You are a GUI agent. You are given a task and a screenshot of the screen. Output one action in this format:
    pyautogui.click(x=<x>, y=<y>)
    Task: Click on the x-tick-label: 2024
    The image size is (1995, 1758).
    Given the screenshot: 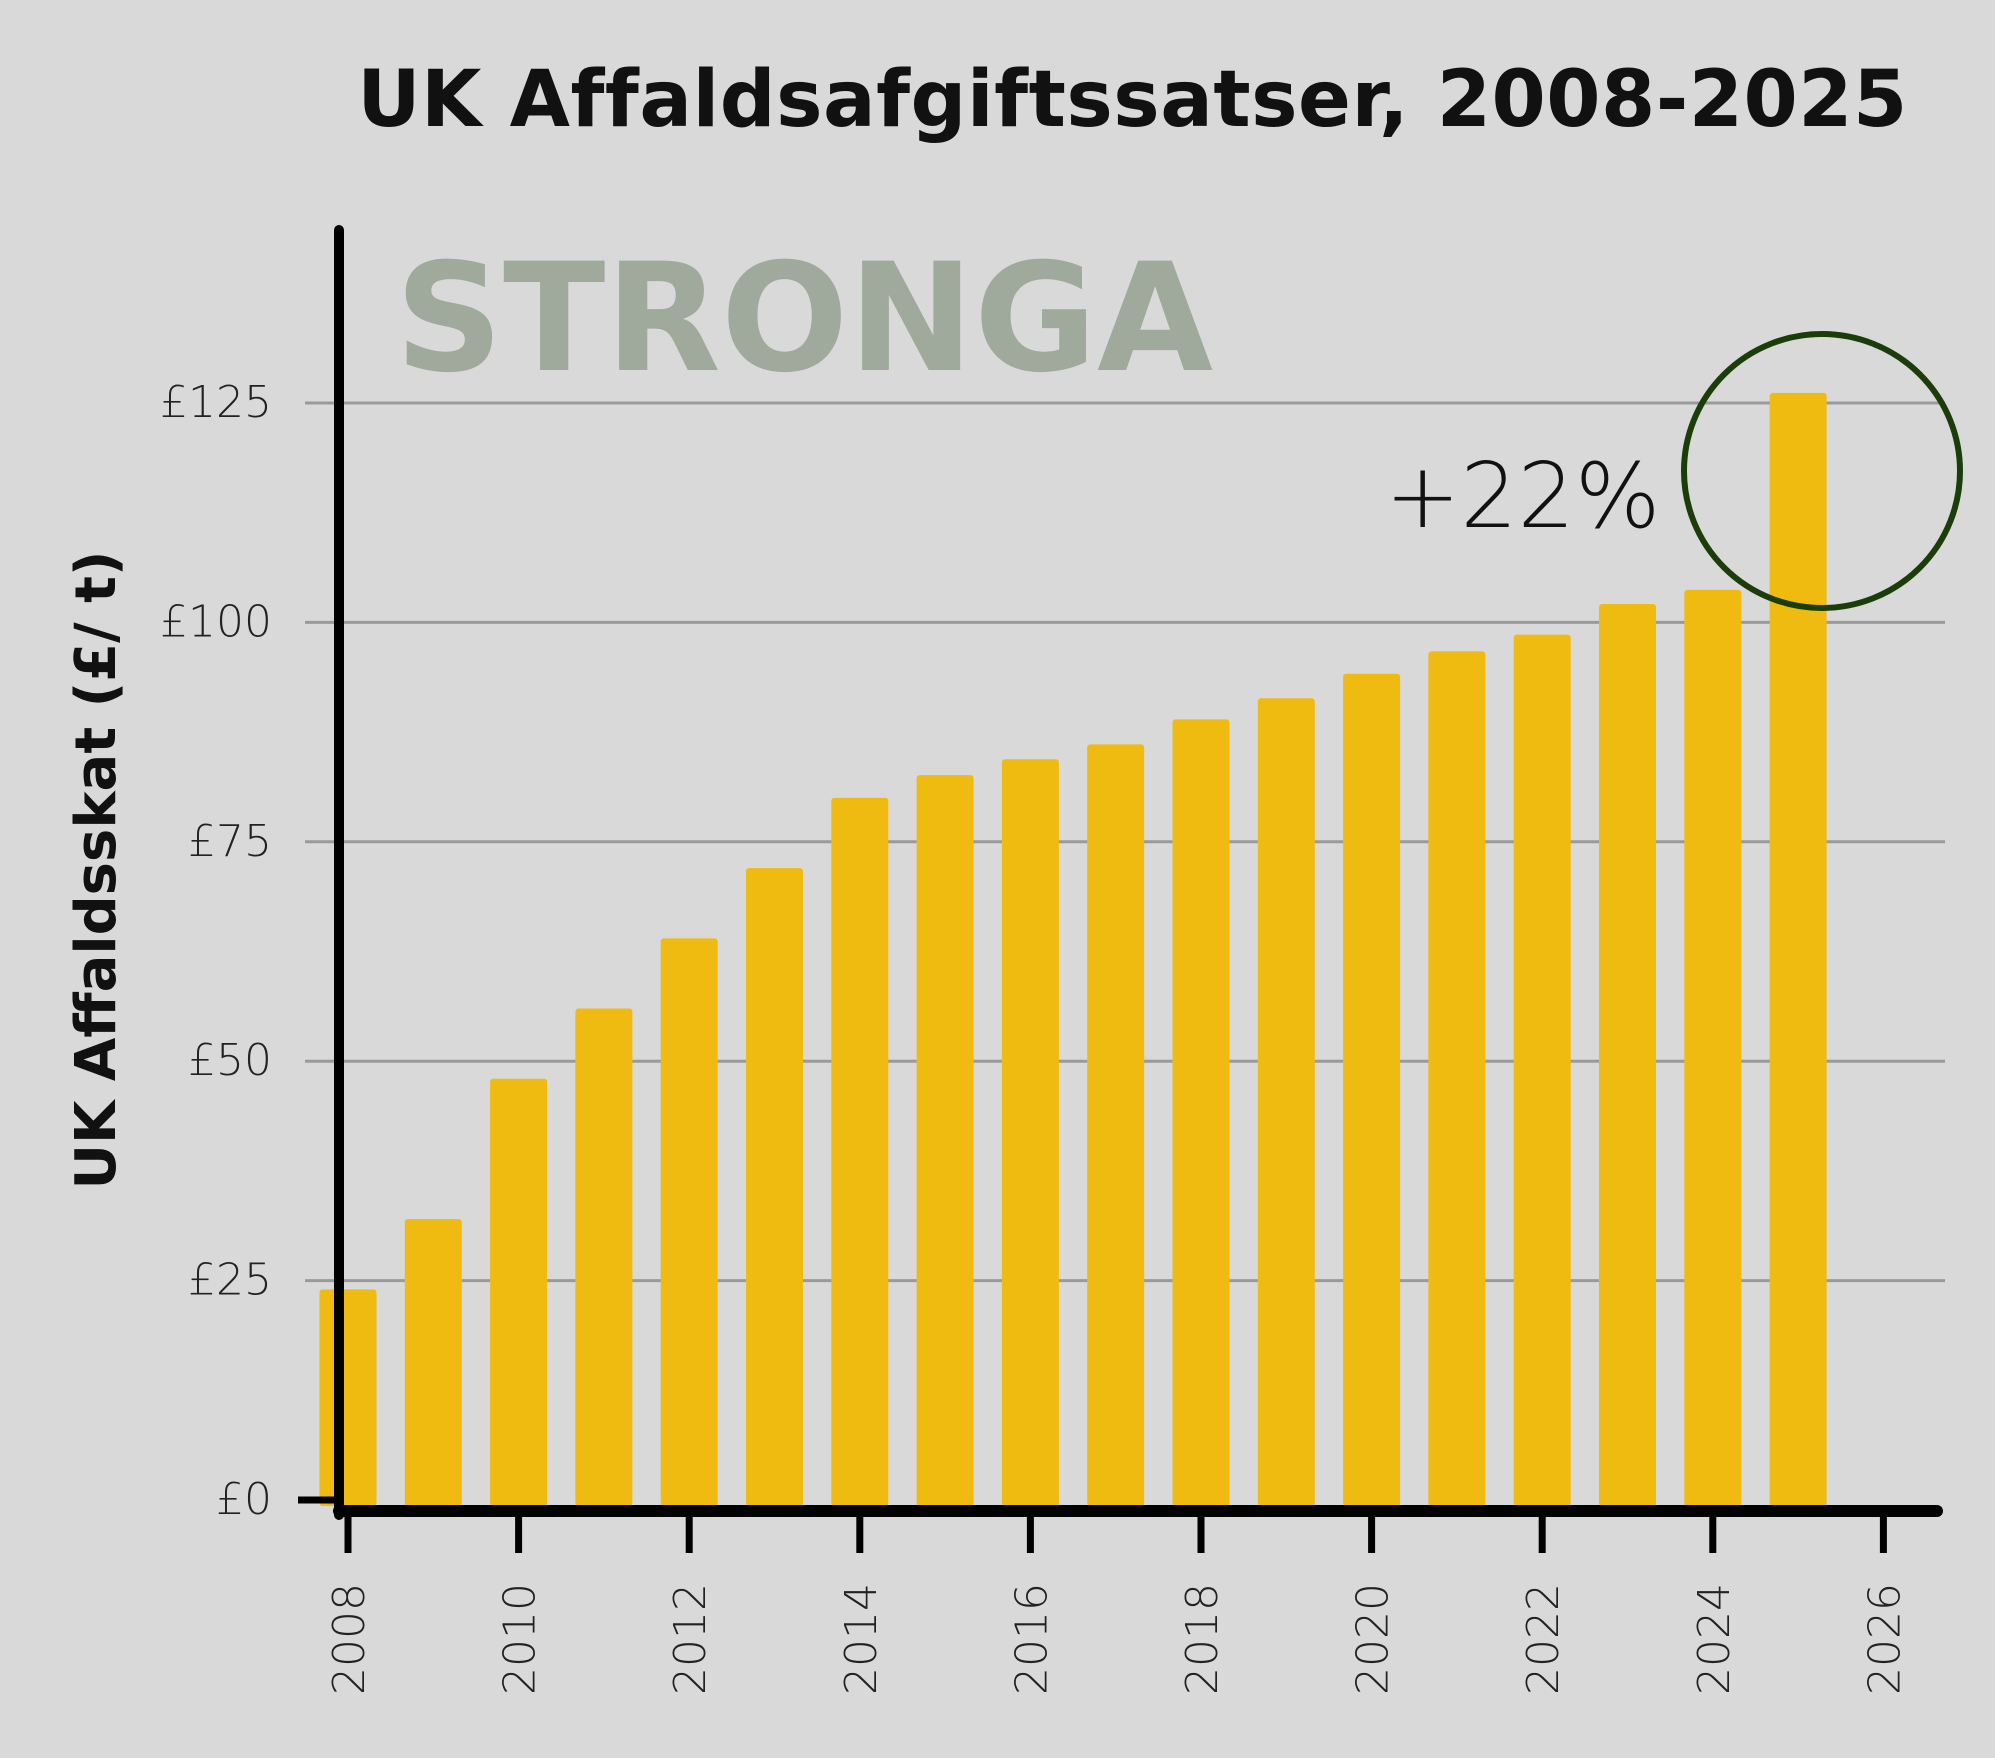 What is the action you would take?
    pyautogui.click(x=1714, y=1639)
    